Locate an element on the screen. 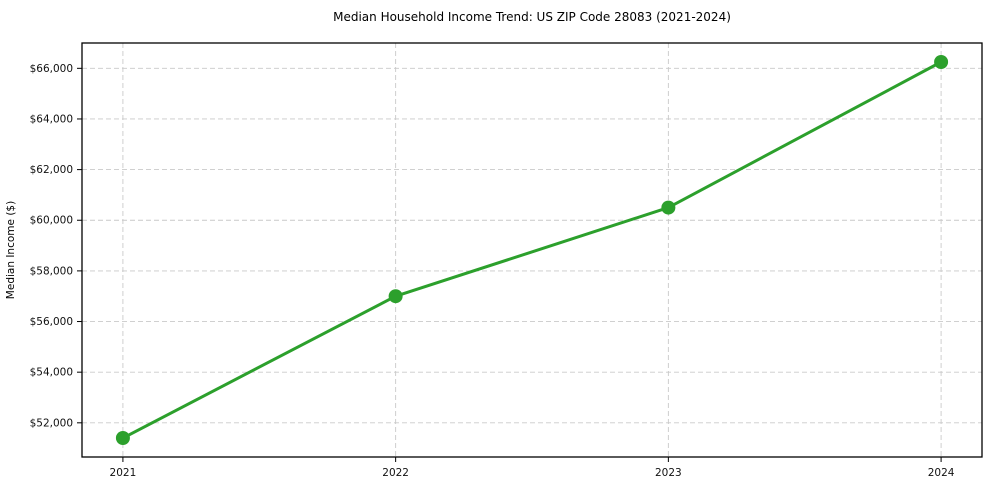 The width and height of the screenshot is (989, 490). y-tick-label: $56,000 is located at coordinates (51, 322).